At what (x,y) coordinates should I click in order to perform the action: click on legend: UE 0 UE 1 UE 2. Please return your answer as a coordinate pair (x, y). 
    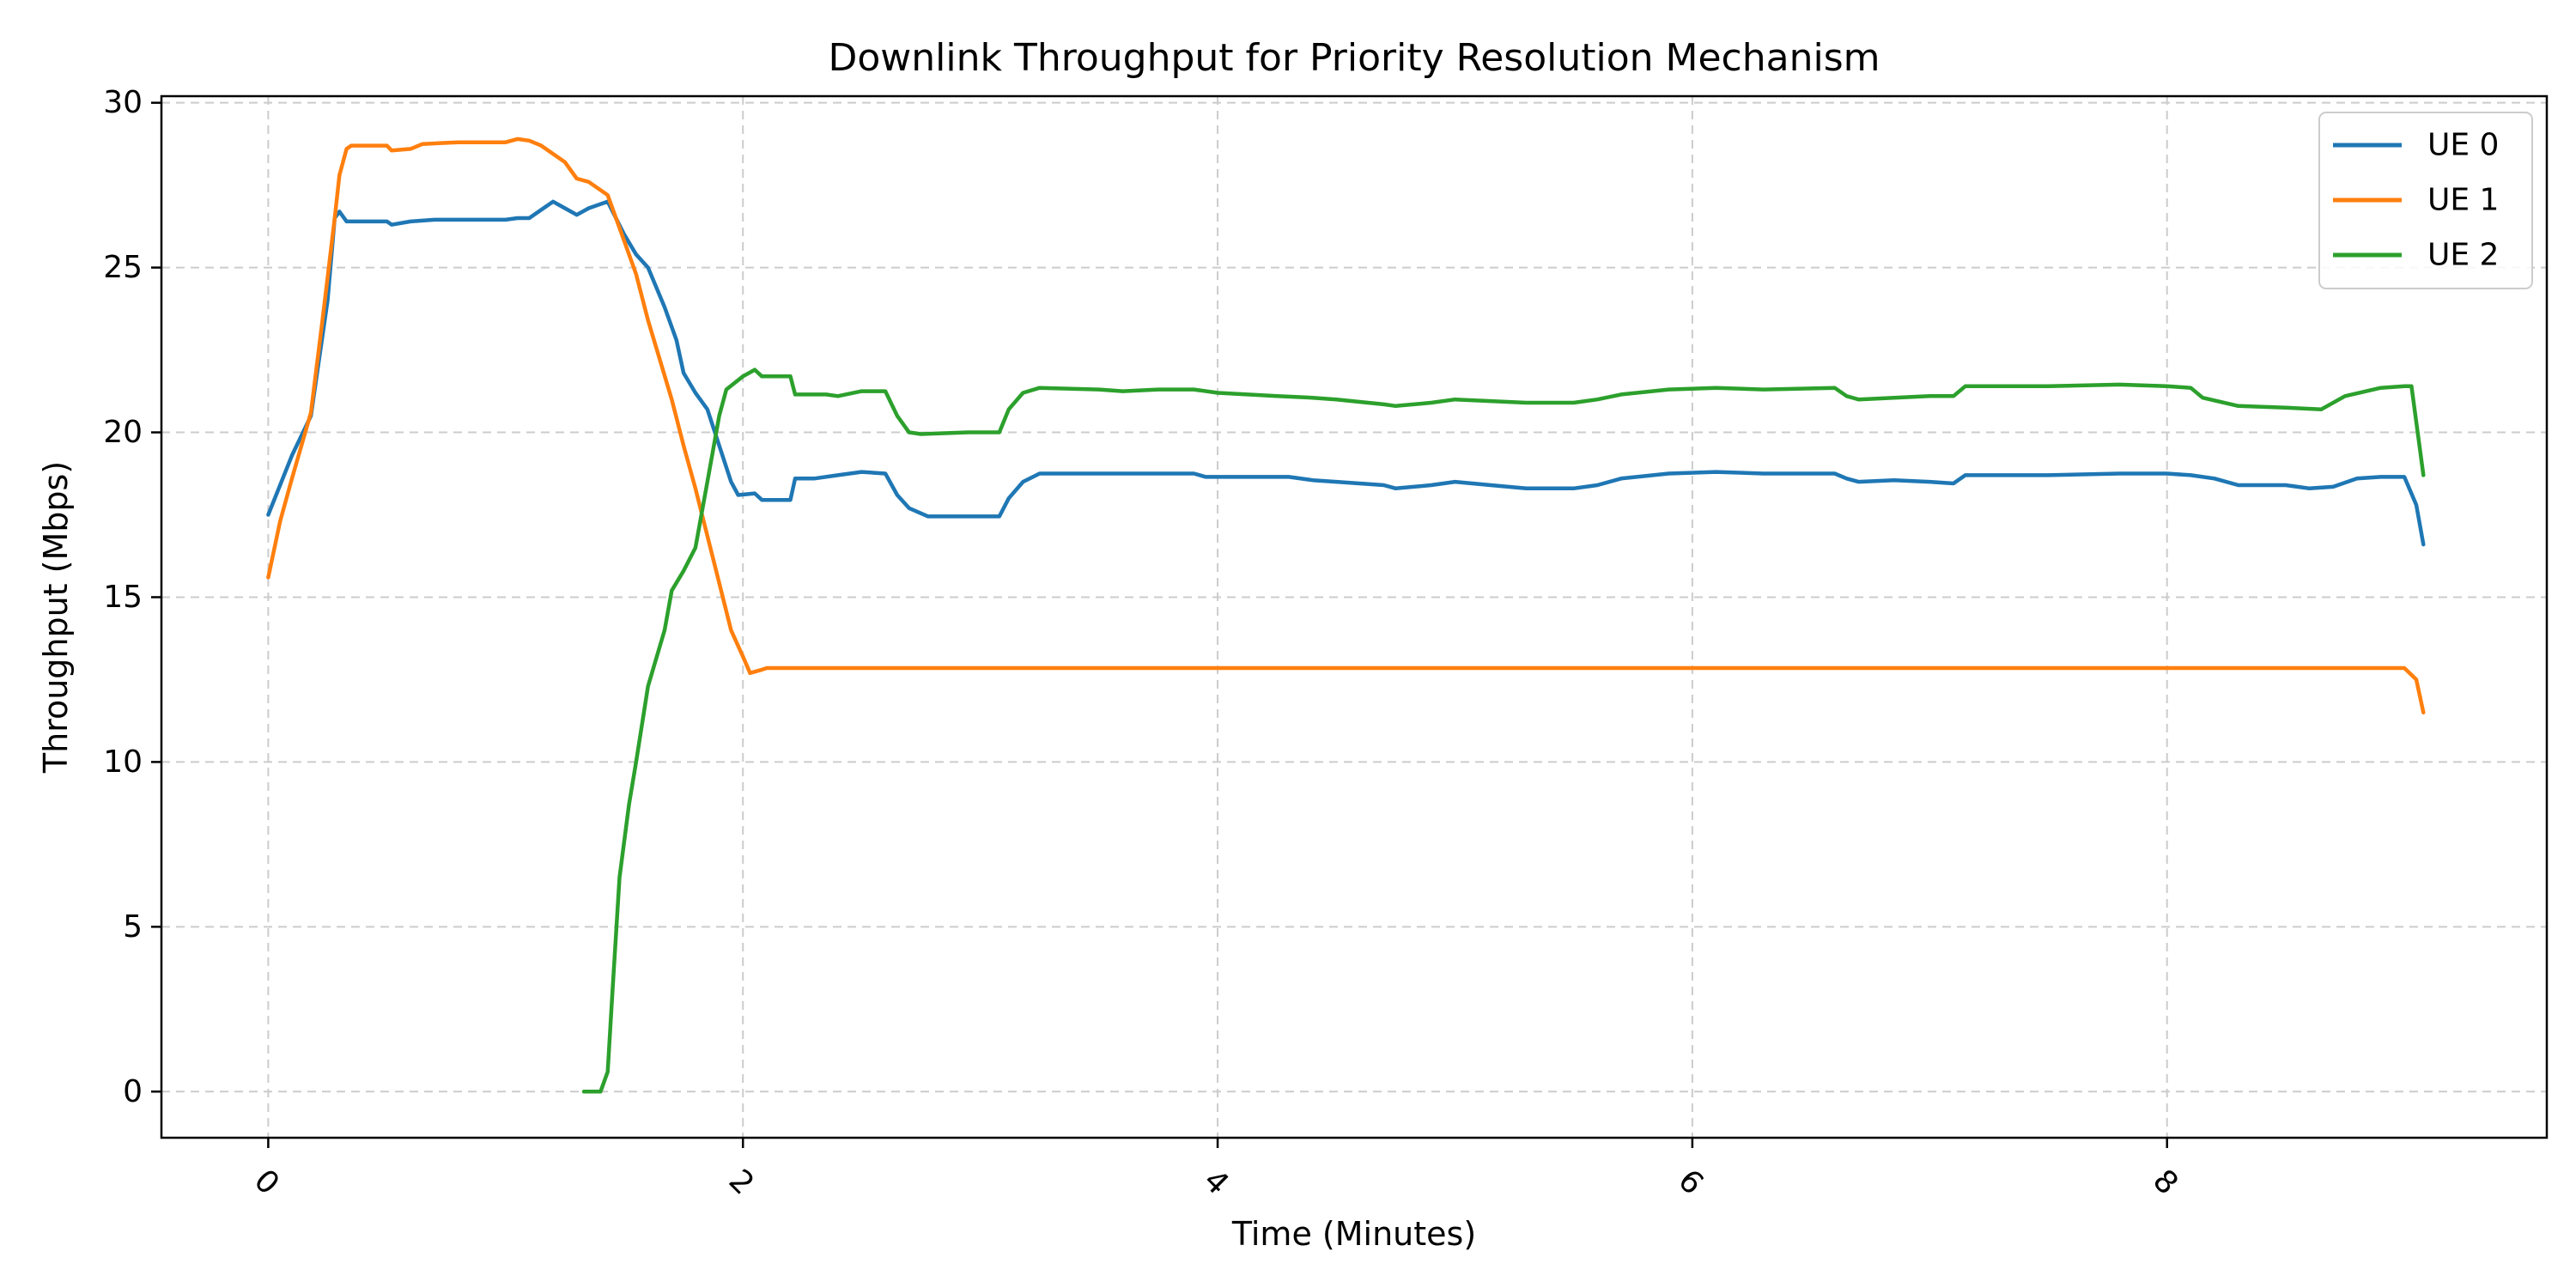
    Looking at the image, I should click on (2426, 201).